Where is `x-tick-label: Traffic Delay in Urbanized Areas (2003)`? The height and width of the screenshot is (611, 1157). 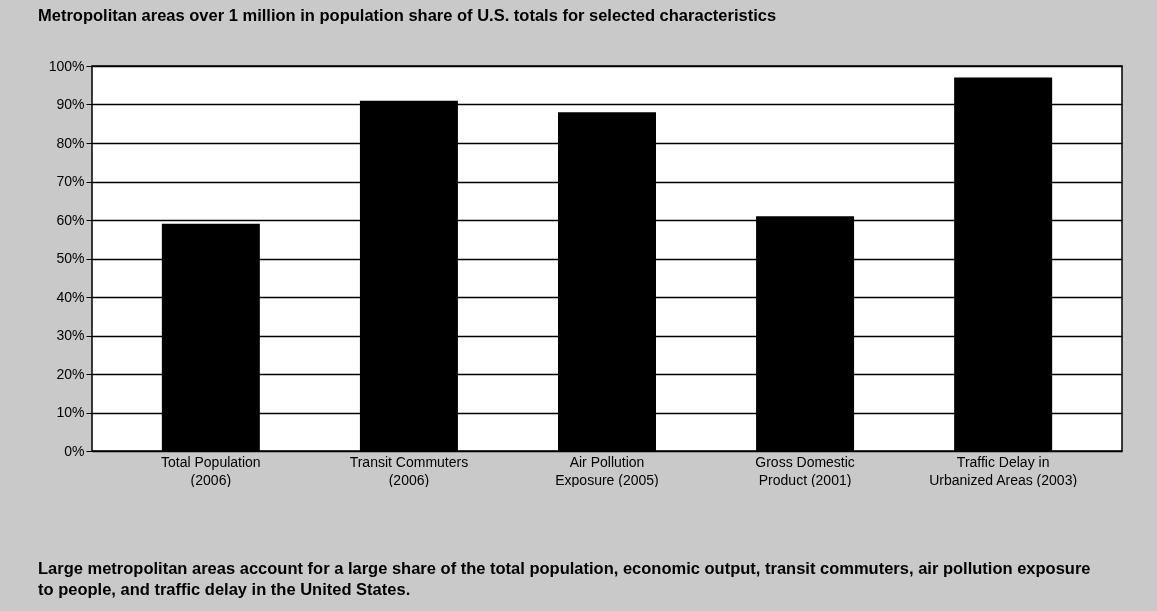 x-tick-label: Traffic Delay in Urbanized Areas (2003) is located at coordinates (1003, 470).